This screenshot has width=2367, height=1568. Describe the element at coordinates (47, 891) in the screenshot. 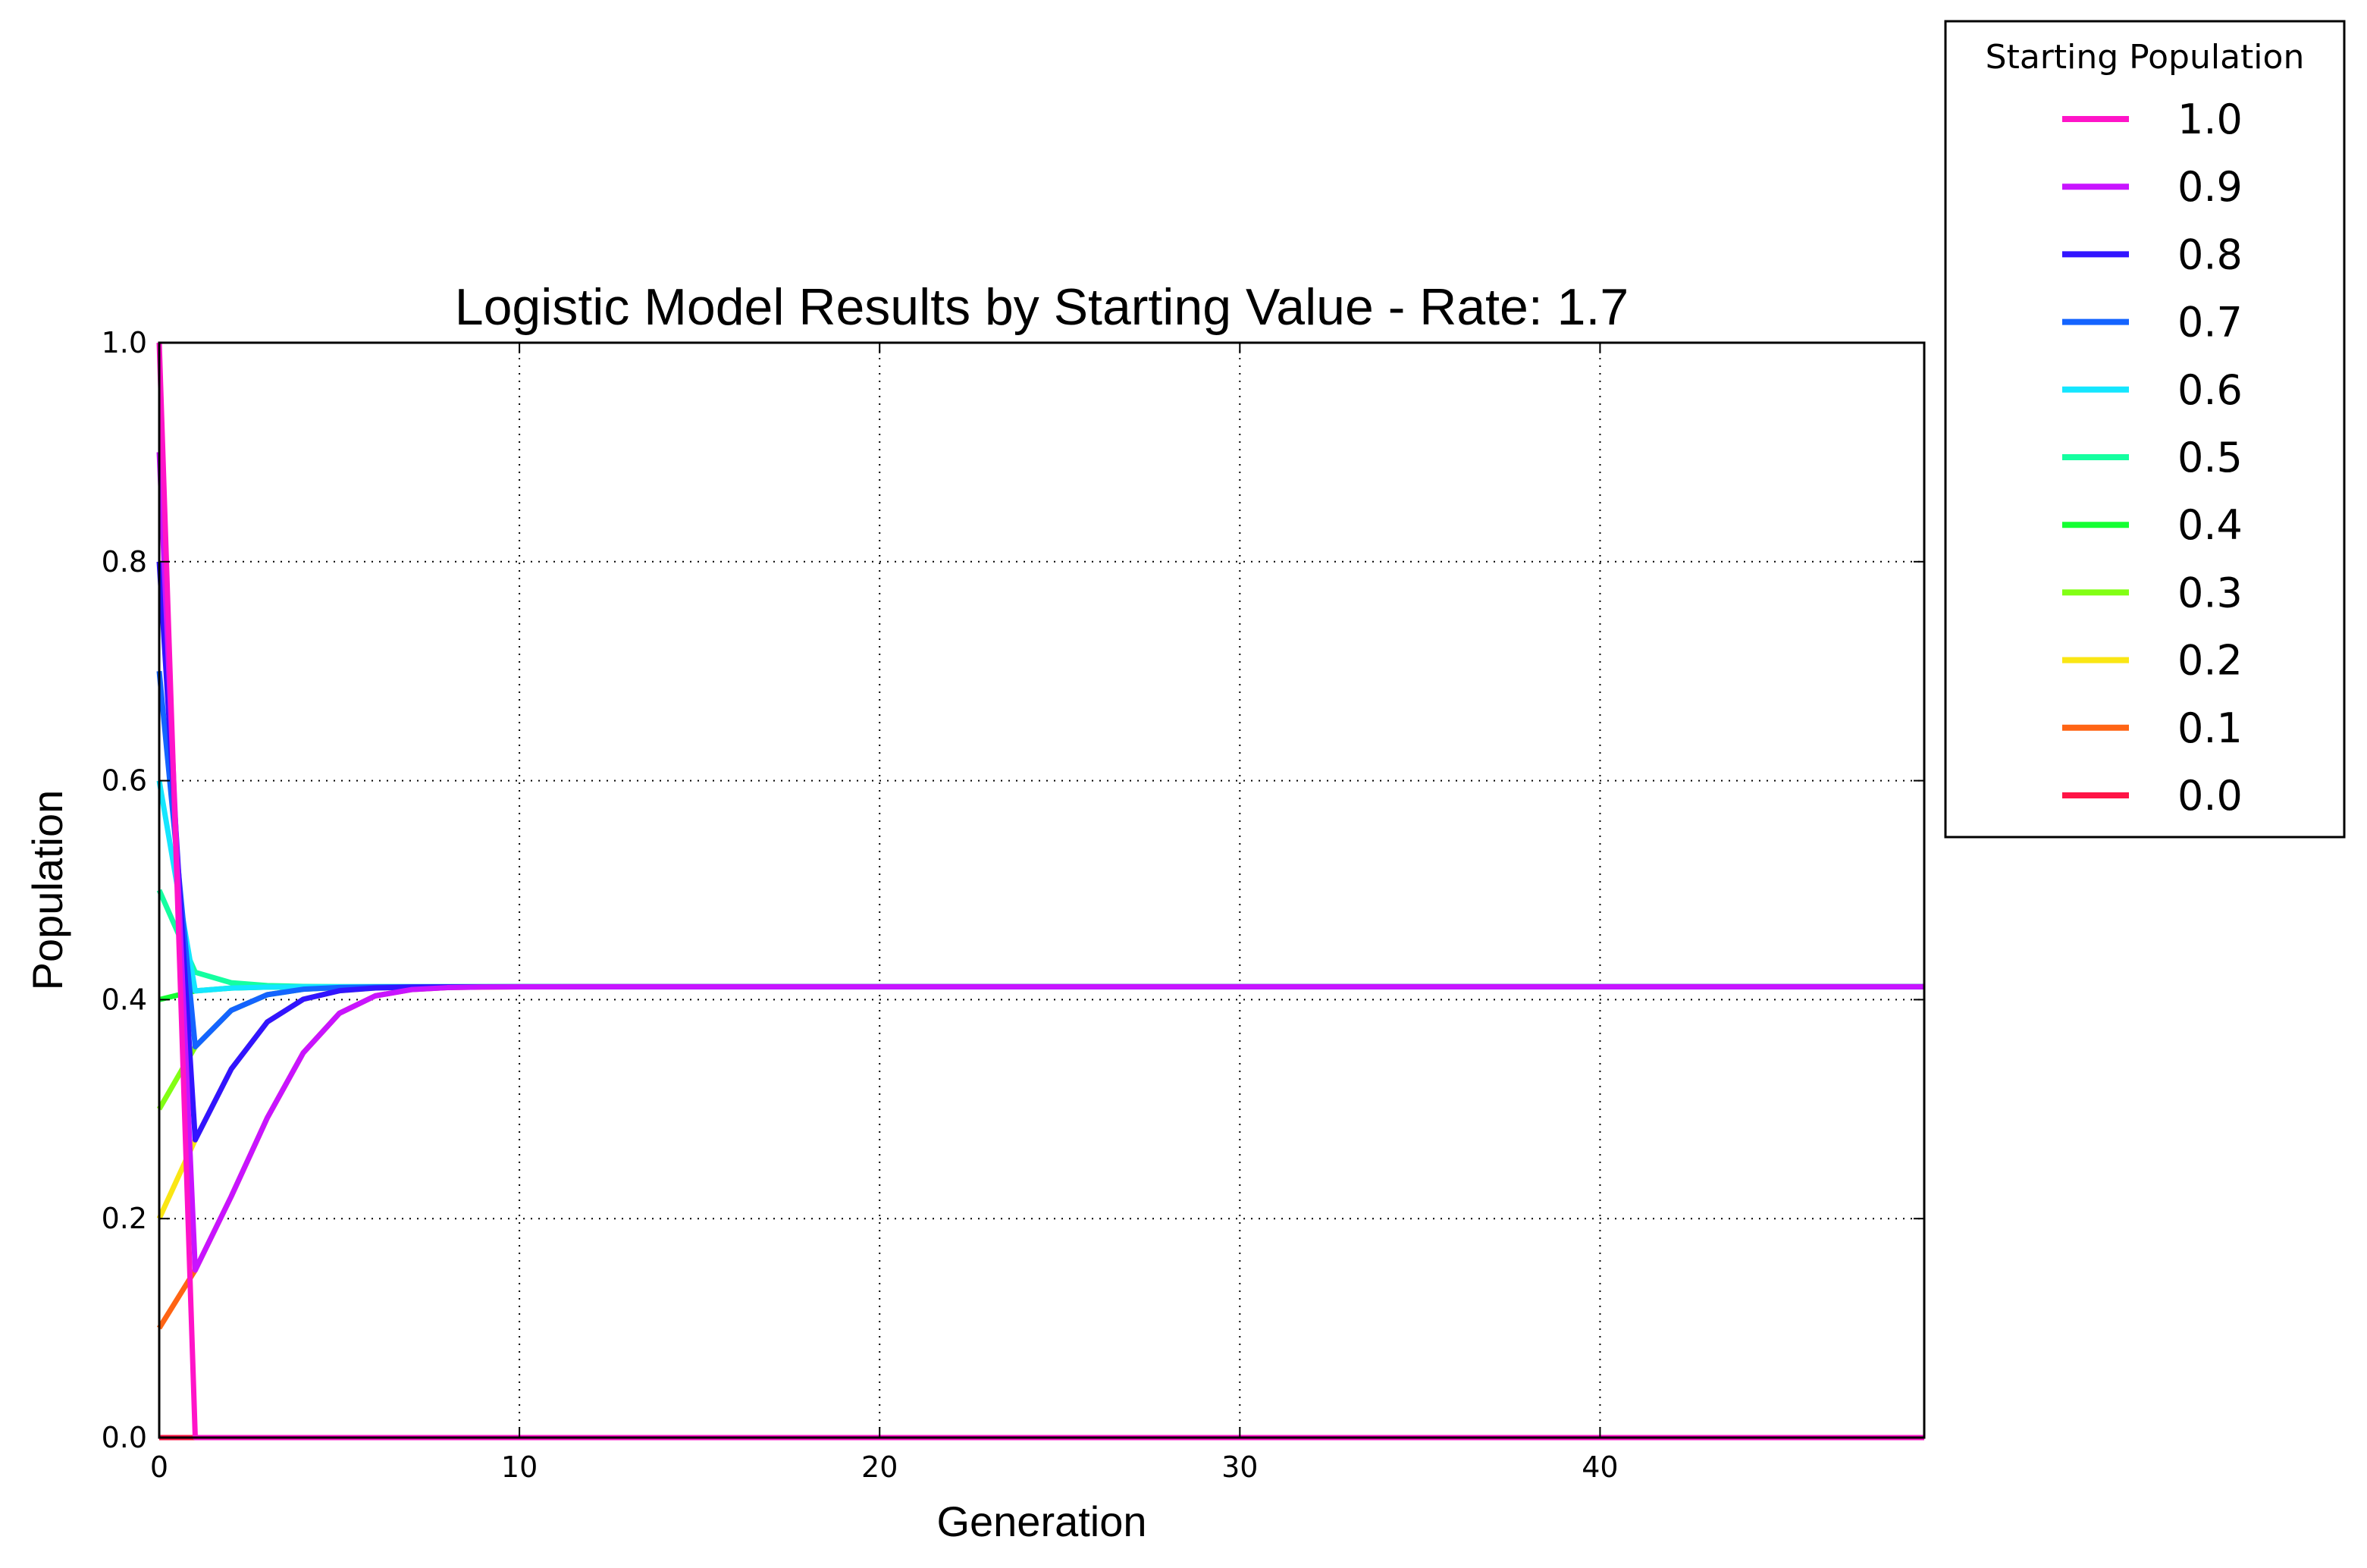

I see `y-axis-label: Population` at that location.